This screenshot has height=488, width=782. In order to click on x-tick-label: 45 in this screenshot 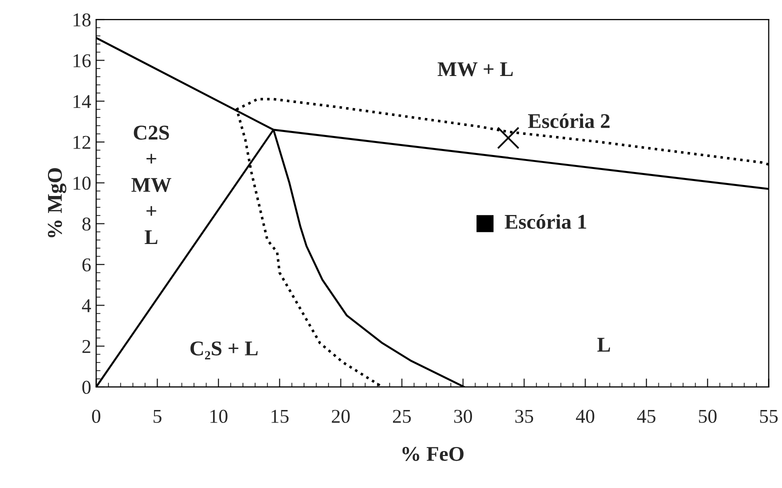, I will do `click(646, 416)`.